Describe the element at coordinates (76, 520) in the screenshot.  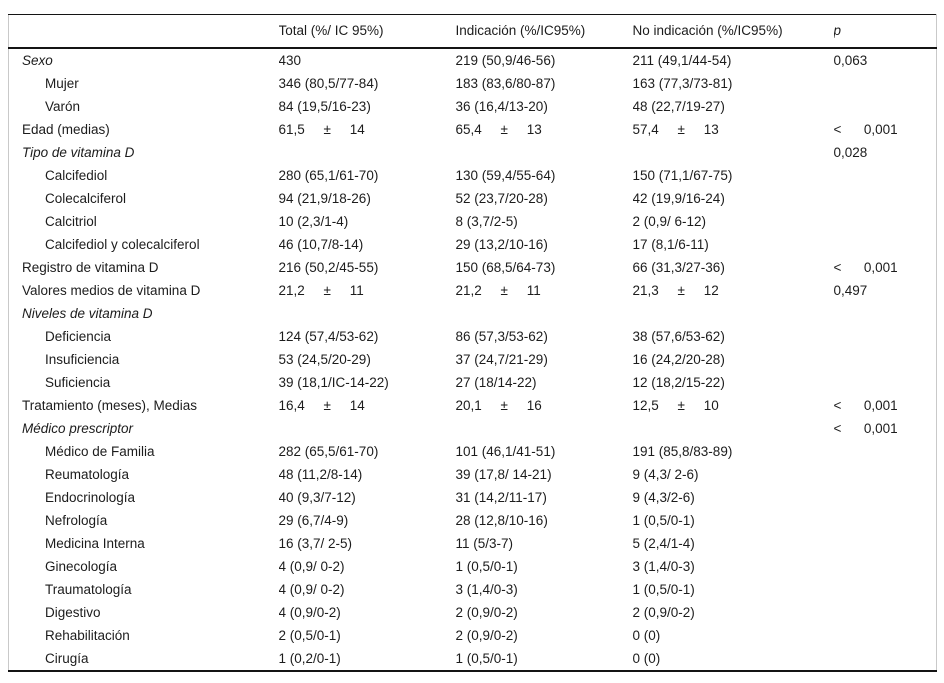
I see `row-label: Nefrología` at that location.